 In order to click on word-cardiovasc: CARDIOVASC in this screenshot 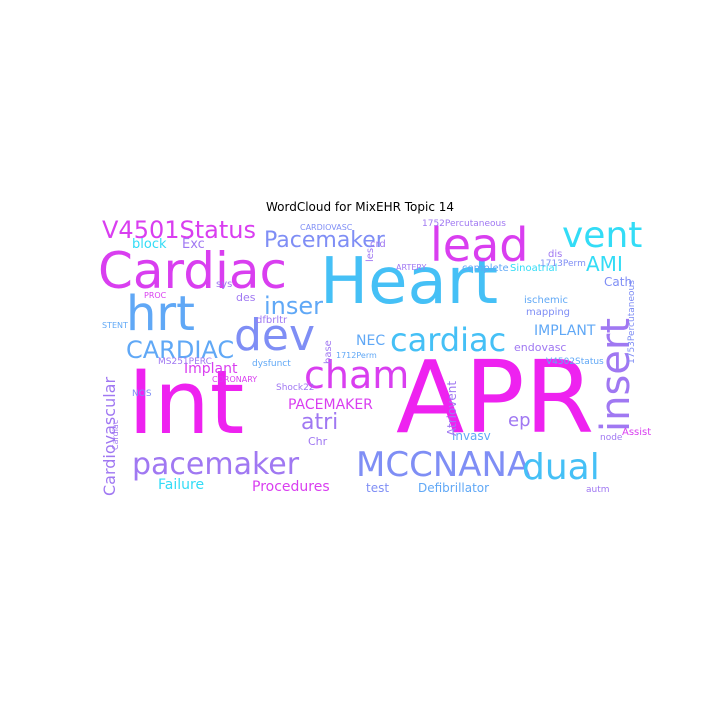, I will do `click(326, 227)`.